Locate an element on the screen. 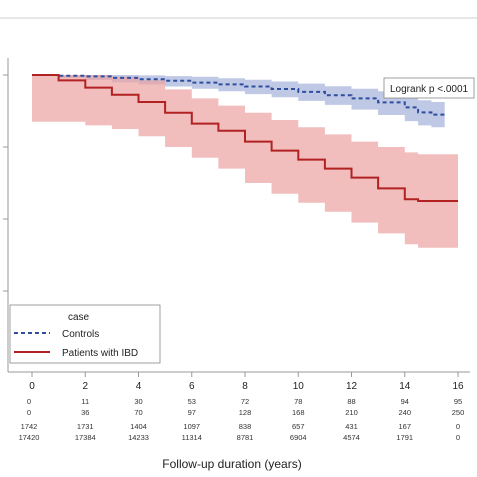  logrank-text: Logrank p <.0001 is located at coordinates (429, 89).